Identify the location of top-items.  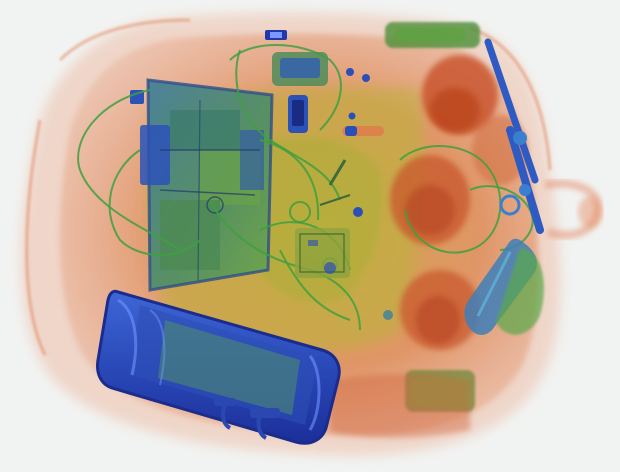
(372, 79).